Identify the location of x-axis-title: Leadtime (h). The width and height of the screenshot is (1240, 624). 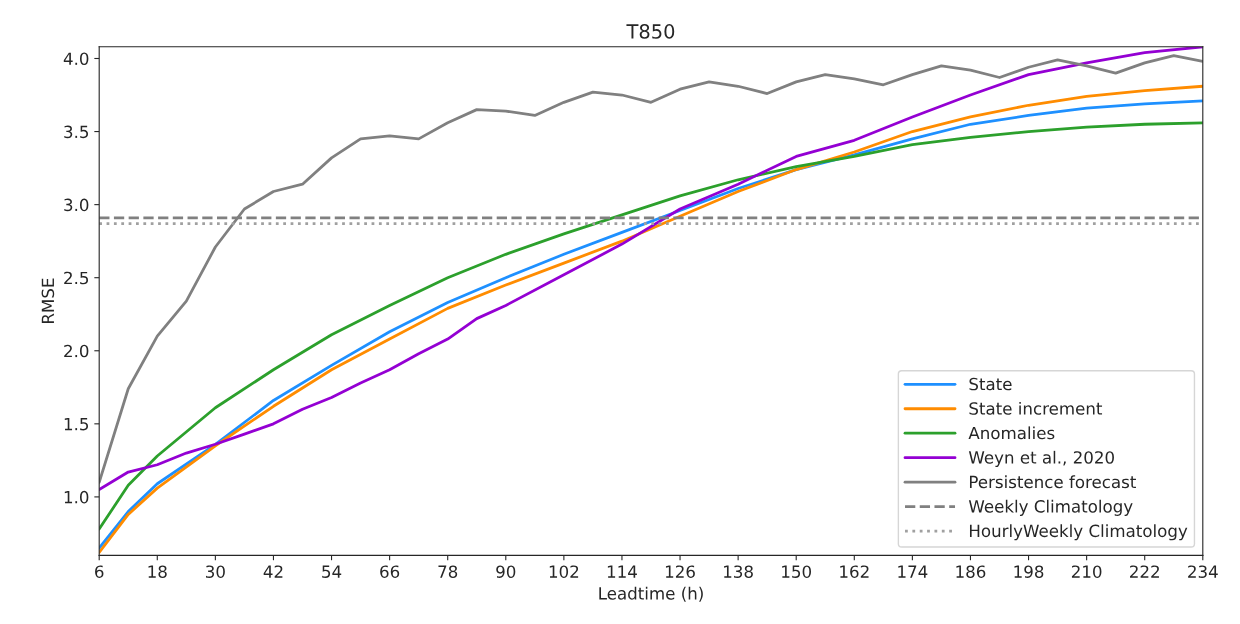
(651, 594).